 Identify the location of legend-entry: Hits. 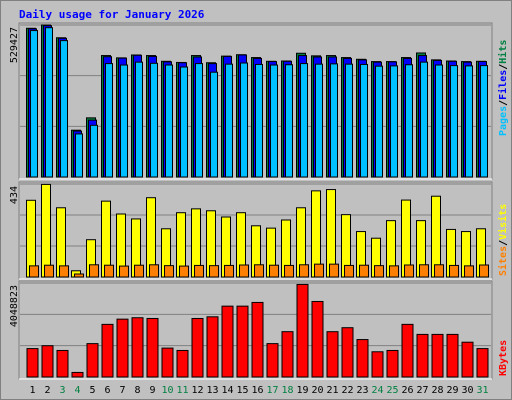
(503, 52).